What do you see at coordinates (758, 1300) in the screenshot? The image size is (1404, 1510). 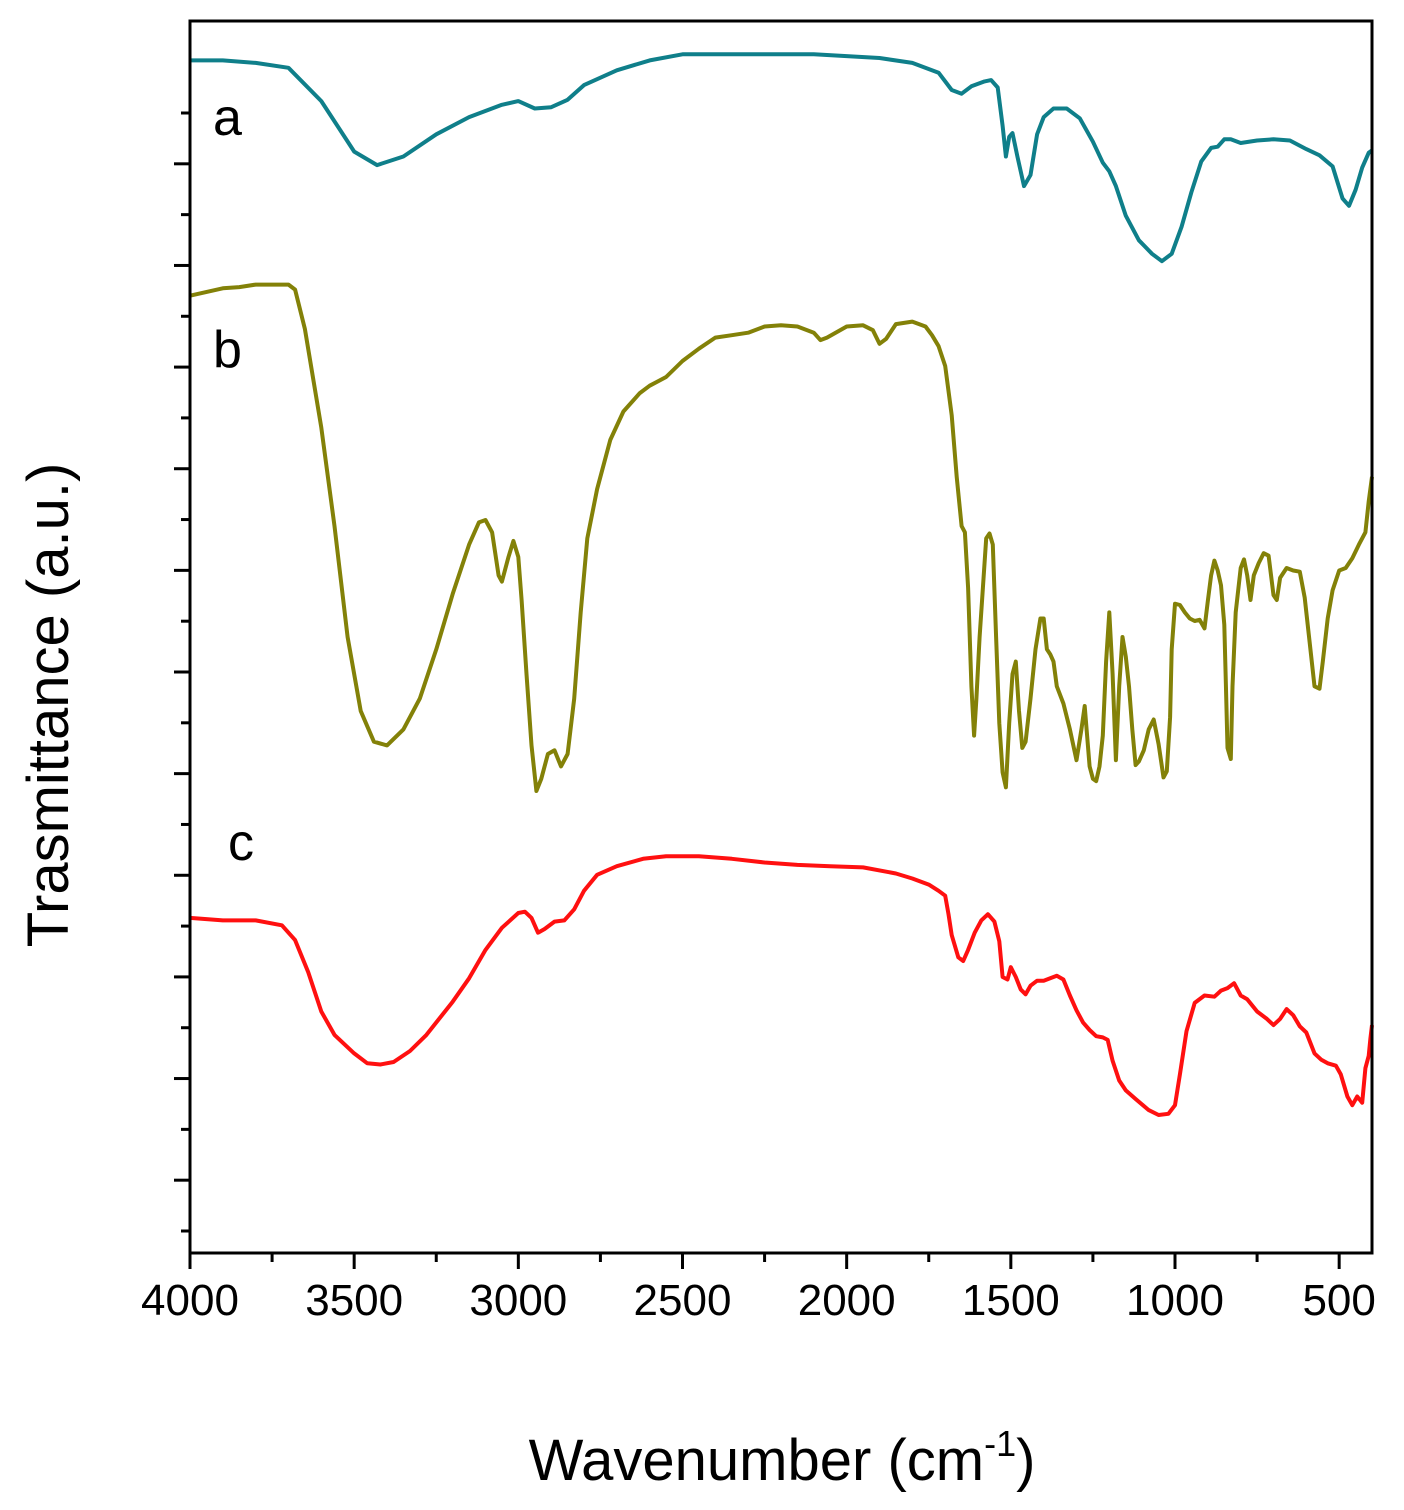 I see `x-tick-labels: 4000 3500 3000 2500 2000 1500 1000 500` at bounding box center [758, 1300].